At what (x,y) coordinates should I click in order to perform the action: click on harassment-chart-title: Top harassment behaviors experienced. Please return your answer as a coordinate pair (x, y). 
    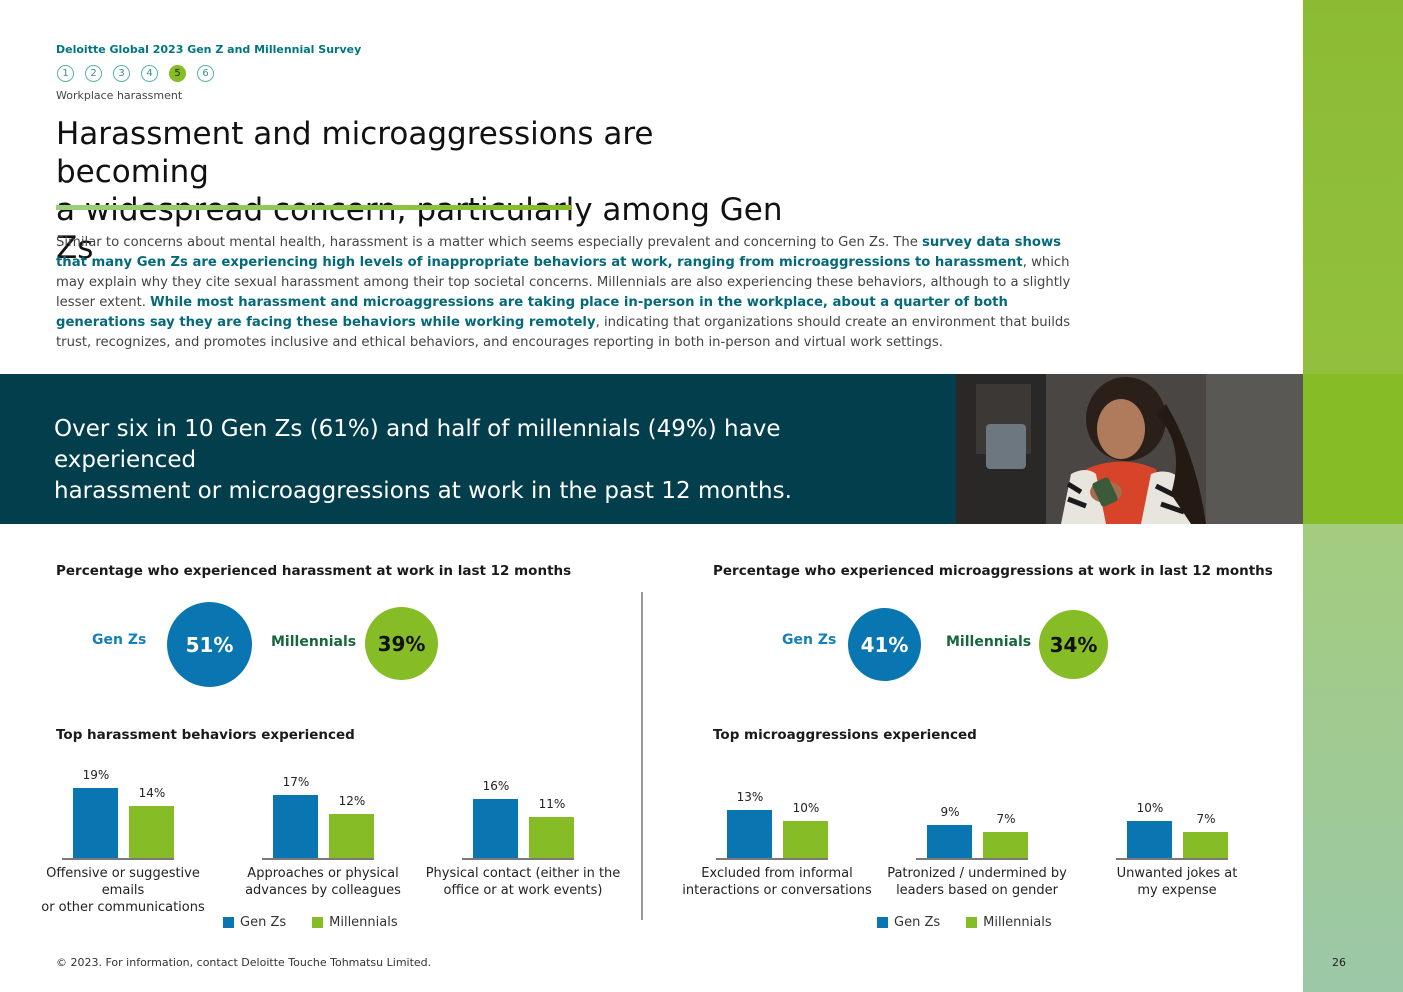
    Looking at the image, I should click on (205, 735).